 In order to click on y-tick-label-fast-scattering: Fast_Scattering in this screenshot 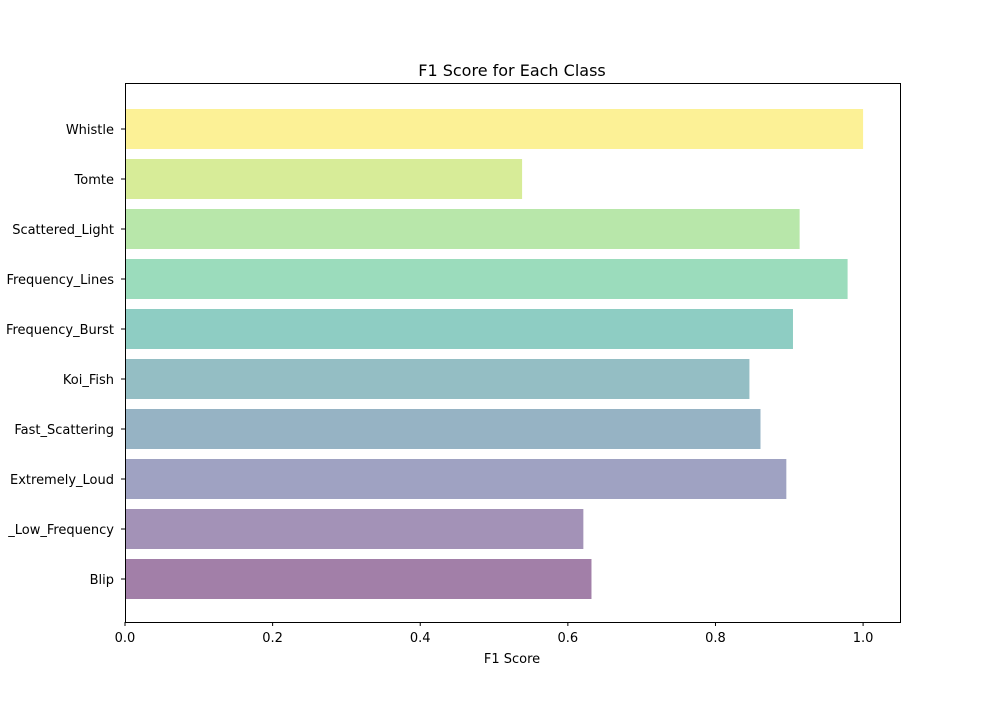, I will do `click(64, 430)`.